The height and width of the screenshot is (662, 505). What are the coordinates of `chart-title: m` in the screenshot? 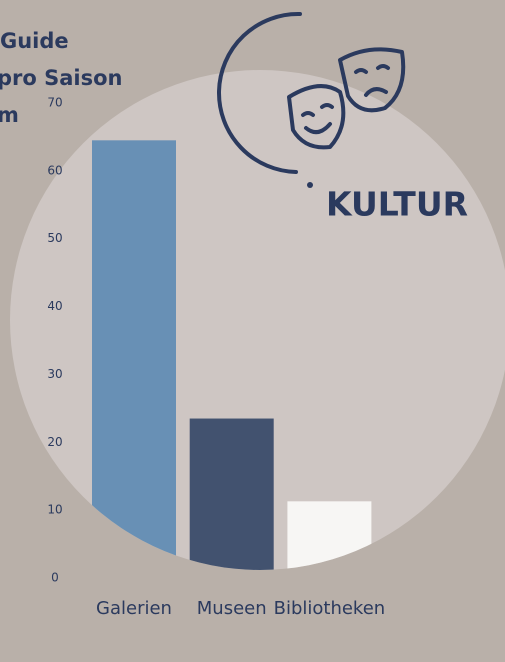 It's located at (9, 115).